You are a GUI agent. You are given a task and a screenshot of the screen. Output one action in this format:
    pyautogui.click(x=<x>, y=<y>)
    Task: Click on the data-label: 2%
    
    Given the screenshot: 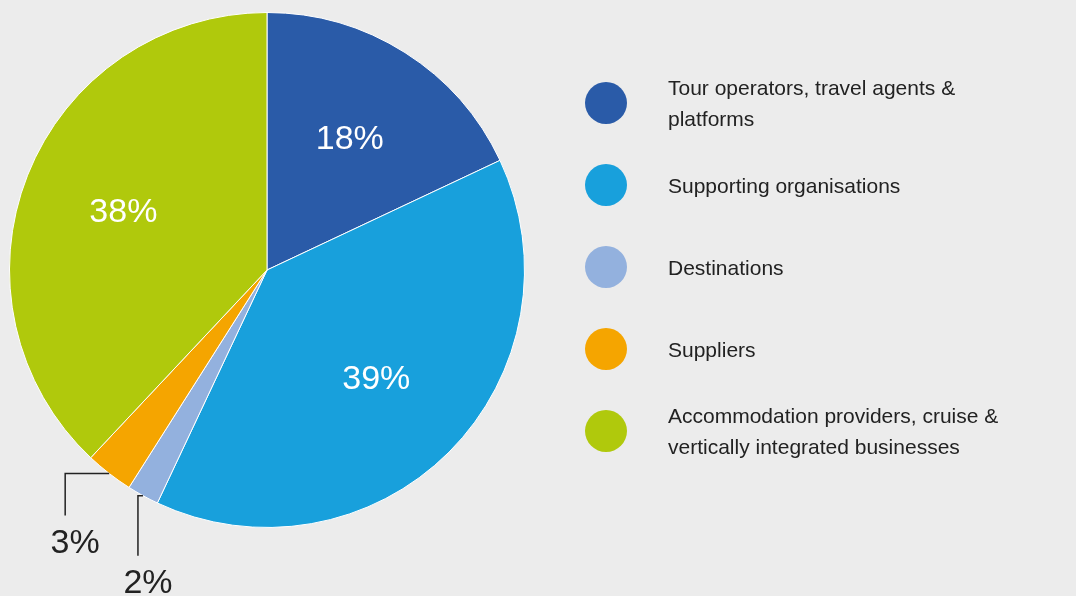 What is the action you would take?
    pyautogui.click(x=148, y=579)
    